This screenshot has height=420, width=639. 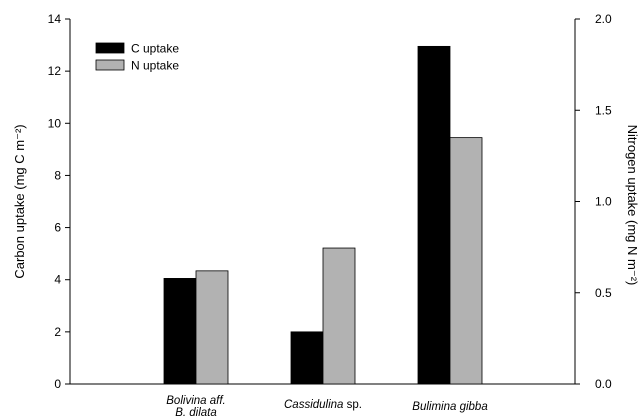 What do you see at coordinates (196, 413) in the screenshot?
I see `category-label: B. dilata` at bounding box center [196, 413].